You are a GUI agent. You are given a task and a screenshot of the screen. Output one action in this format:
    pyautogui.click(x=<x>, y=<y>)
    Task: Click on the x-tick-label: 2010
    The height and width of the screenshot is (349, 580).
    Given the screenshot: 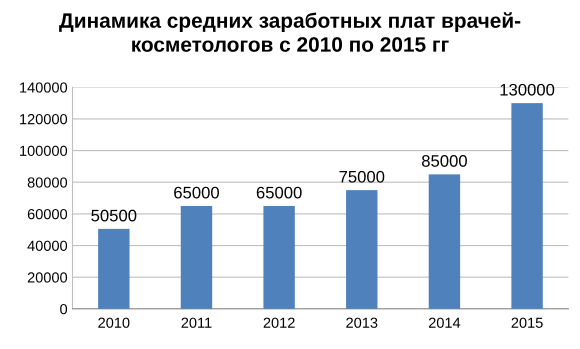 What is the action you would take?
    pyautogui.click(x=114, y=323)
    